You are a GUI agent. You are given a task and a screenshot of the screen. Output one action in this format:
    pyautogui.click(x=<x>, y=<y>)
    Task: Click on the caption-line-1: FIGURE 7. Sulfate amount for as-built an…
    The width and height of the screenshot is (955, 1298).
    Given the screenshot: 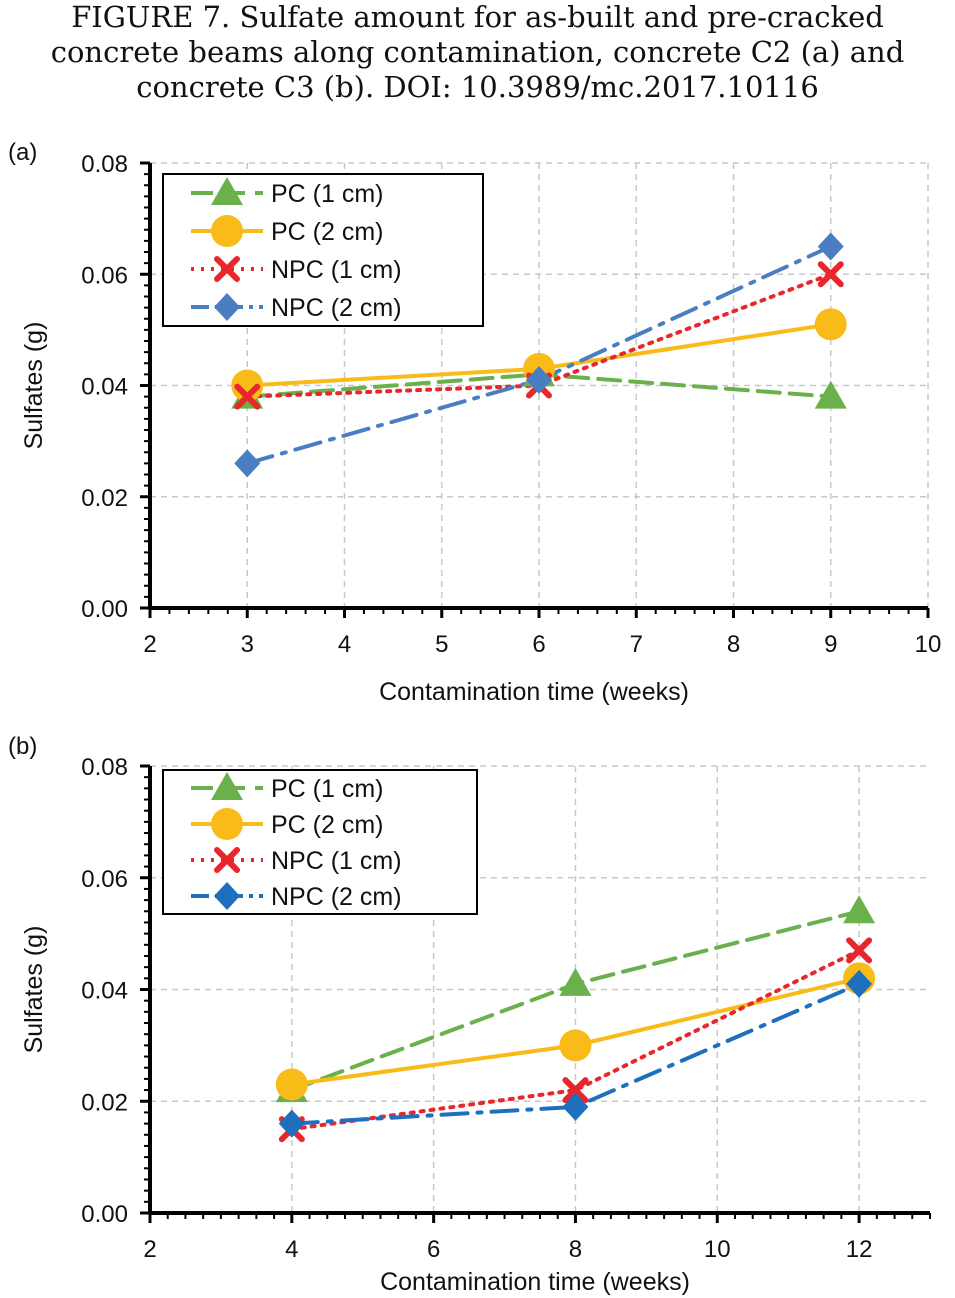 What is the action you would take?
    pyautogui.click(x=477, y=17)
    